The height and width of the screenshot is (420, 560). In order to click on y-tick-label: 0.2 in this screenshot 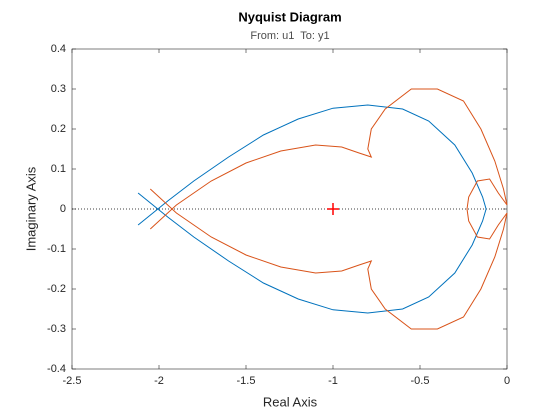, I will do `click(58, 129)`.